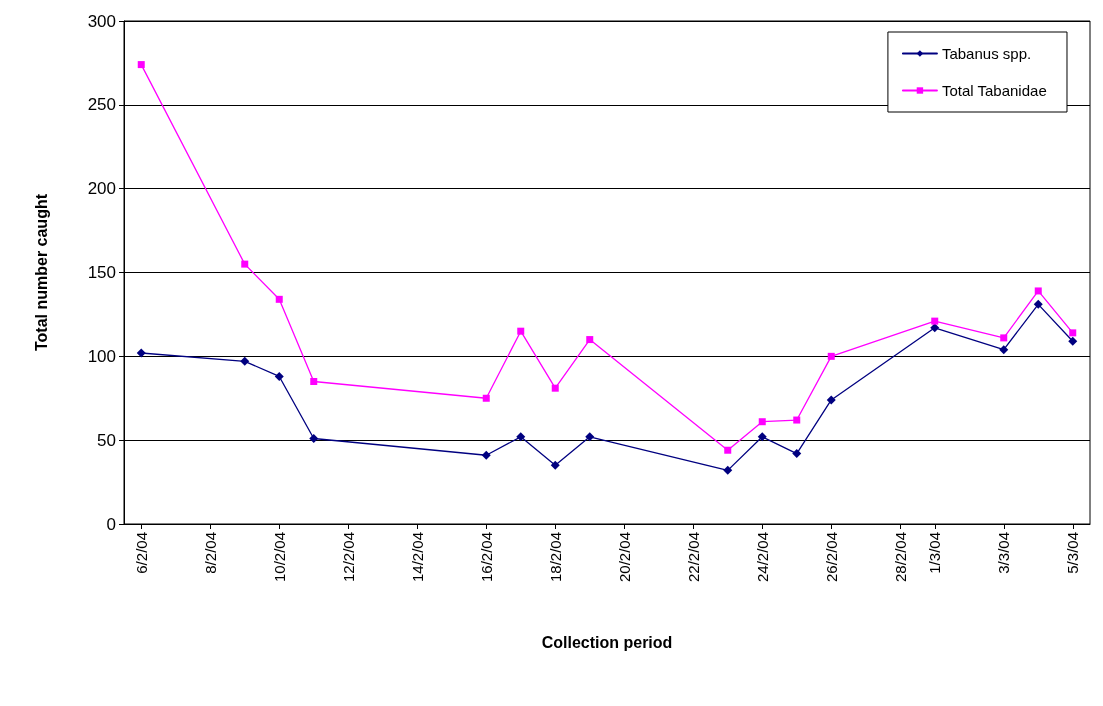  What do you see at coordinates (935, 553) in the screenshot?
I see `x-tick-label: 1/3/04` at bounding box center [935, 553].